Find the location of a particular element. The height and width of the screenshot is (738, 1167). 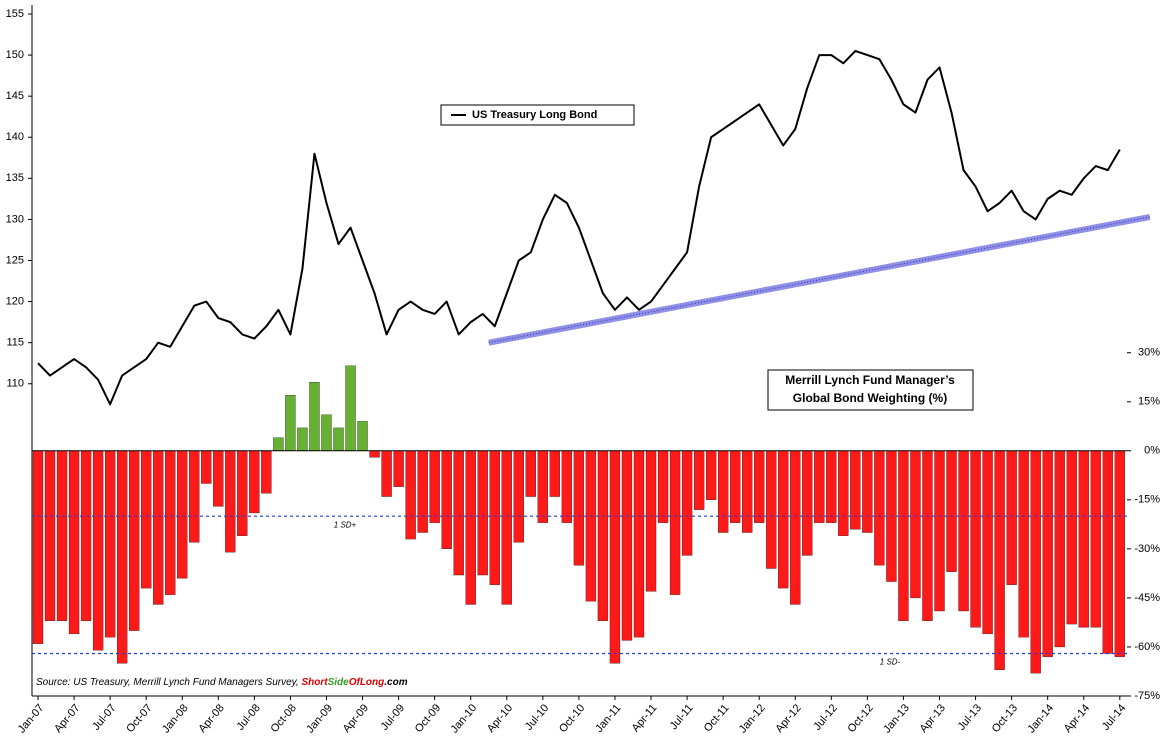

x-tick-label: Jul-07 is located at coordinates (104, 717).